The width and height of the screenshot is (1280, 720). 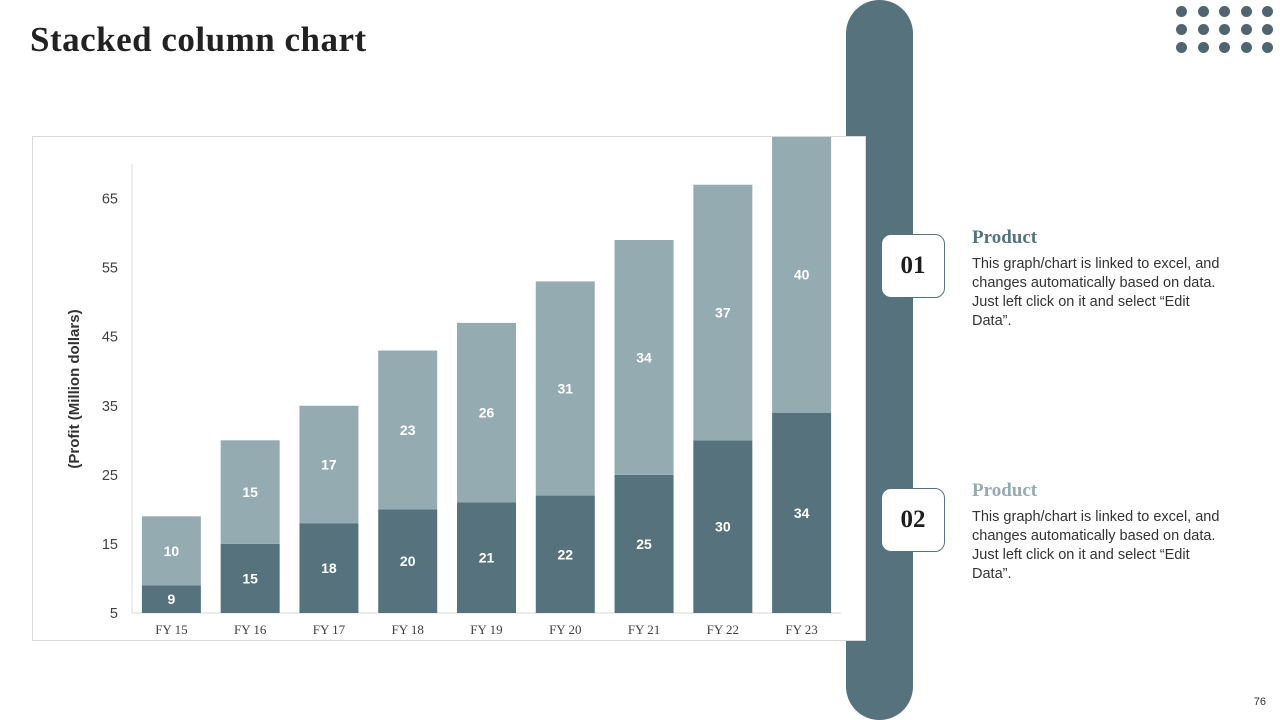 I want to click on data-label-top: 31, so click(x=565, y=389).